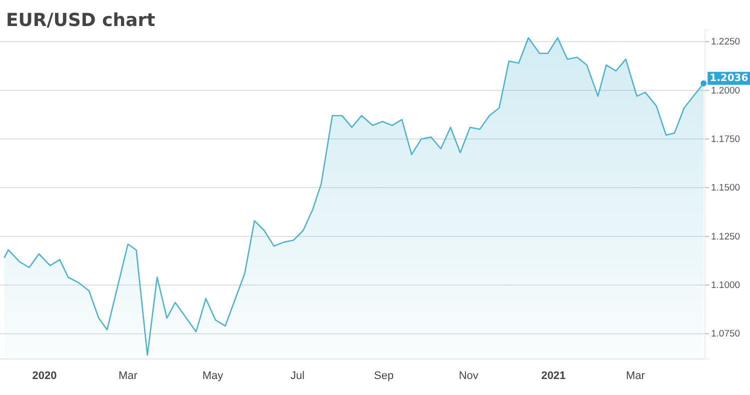 This screenshot has height=395, width=750. Describe the element at coordinates (297, 376) in the screenshot. I see `x-tick-label: Jul` at that location.